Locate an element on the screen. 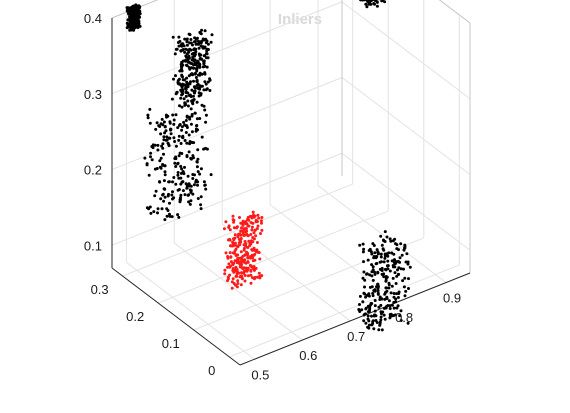 The width and height of the screenshot is (570, 413). grid-line-y-floor is located at coordinates (344, 311).